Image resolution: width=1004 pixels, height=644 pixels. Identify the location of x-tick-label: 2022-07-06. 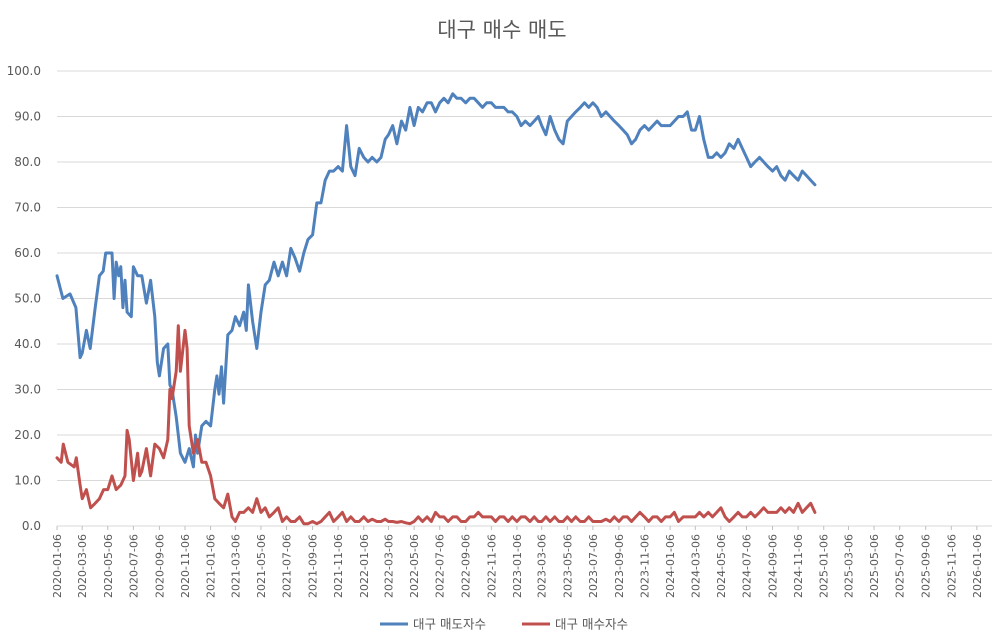
(440, 566).